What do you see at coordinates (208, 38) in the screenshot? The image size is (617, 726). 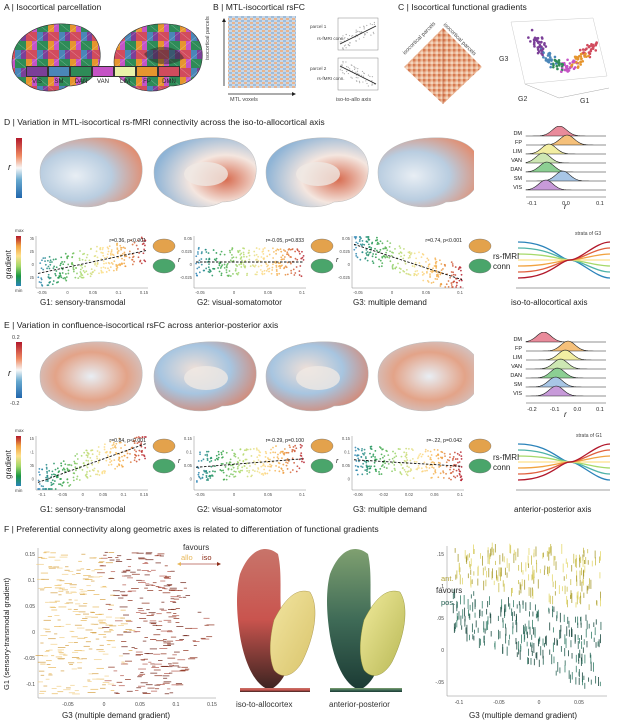 I see `b-y-axis-label: isocortical parcels` at bounding box center [208, 38].